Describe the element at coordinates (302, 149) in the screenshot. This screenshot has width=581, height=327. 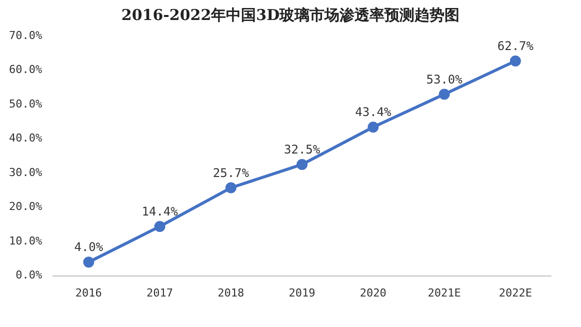
I see `data-label: 32.5%` at that location.